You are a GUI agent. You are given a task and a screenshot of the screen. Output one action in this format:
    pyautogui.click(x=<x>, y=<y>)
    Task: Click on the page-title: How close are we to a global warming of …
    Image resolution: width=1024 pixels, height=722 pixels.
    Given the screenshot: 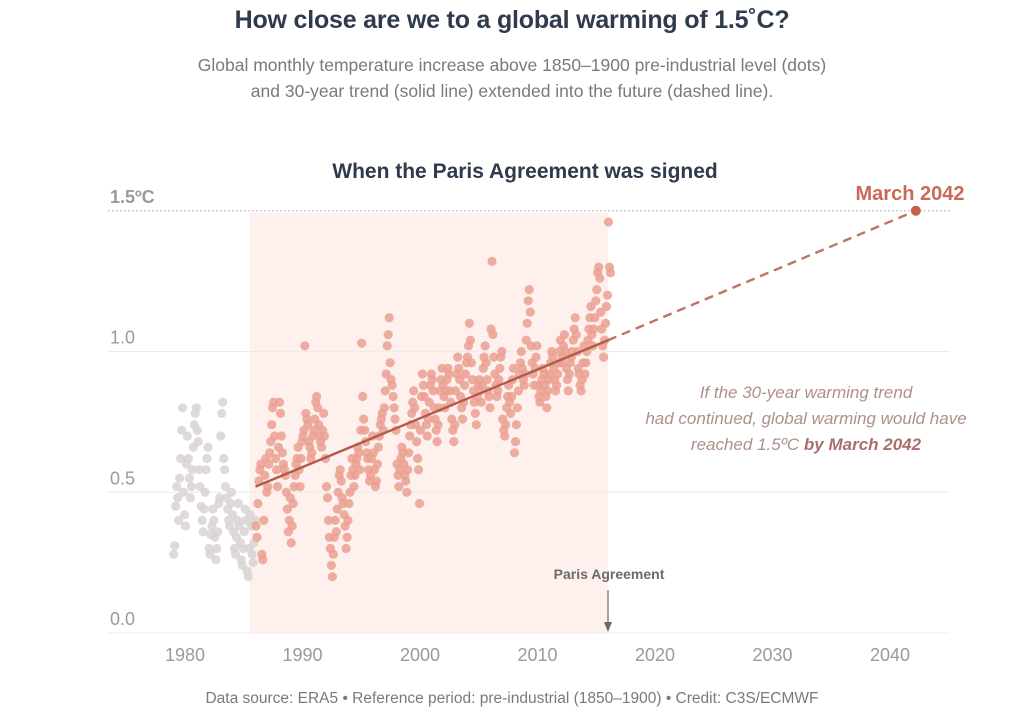 What is the action you would take?
    pyautogui.click(x=512, y=20)
    